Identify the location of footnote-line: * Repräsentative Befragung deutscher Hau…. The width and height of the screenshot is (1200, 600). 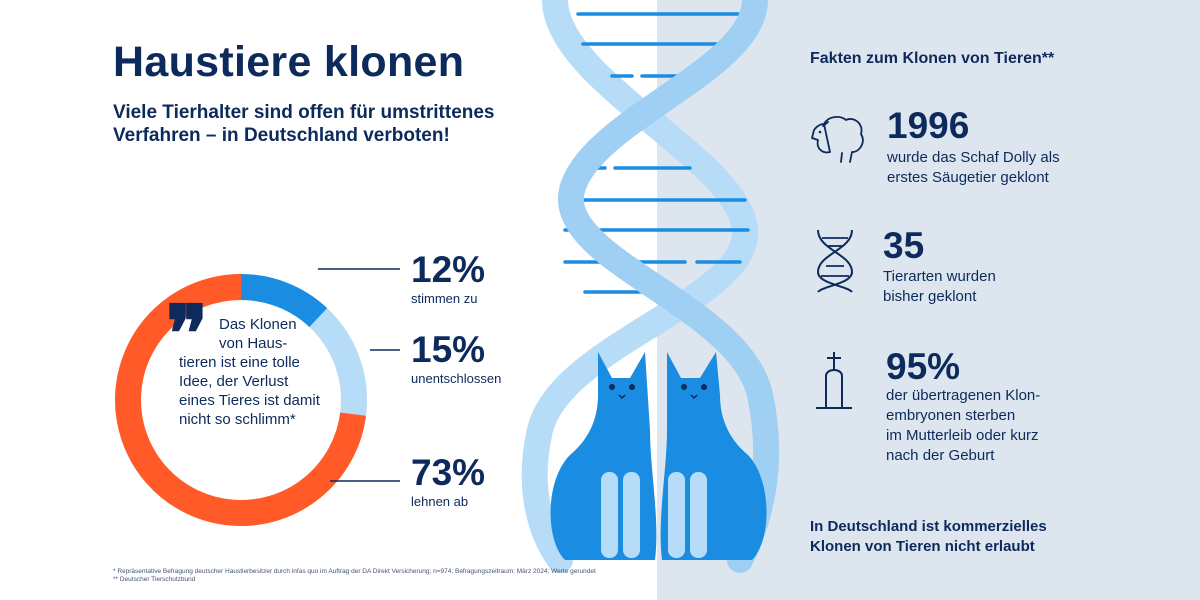
(354, 571).